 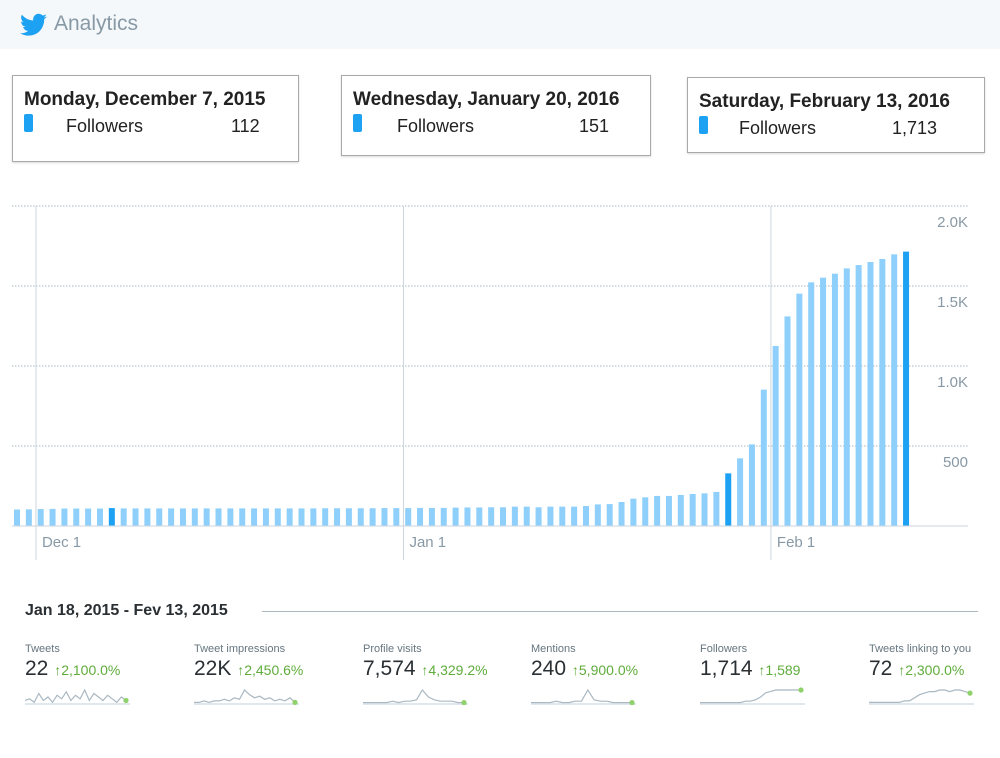 What do you see at coordinates (934, 674) in the screenshot?
I see `stat-tweets-linking-to-you: Tweets linking to you 72 ↑2,300.0%` at bounding box center [934, 674].